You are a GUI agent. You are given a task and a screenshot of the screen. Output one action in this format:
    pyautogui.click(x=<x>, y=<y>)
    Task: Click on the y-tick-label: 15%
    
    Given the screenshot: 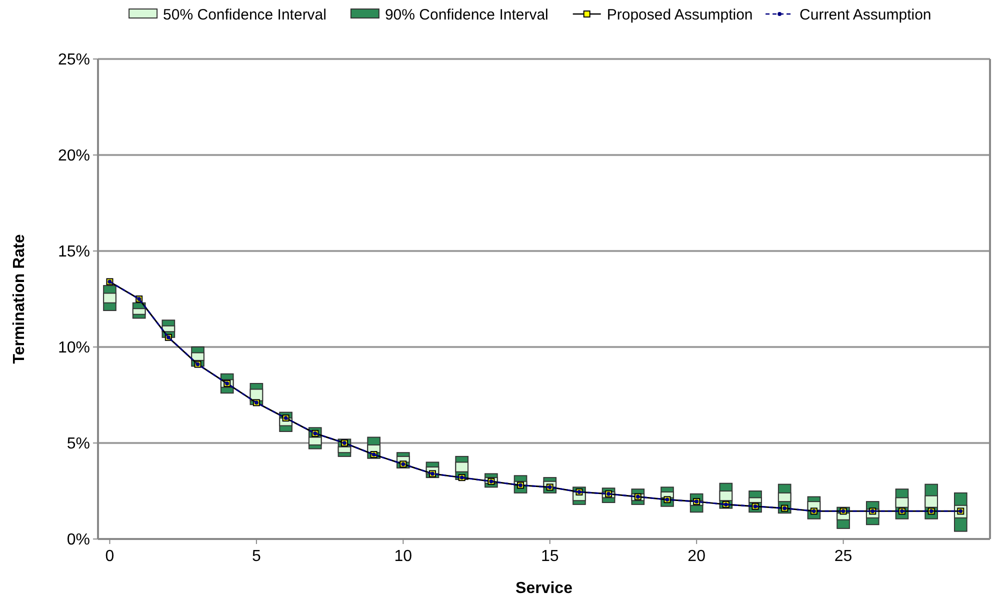 What is the action you would take?
    pyautogui.click(x=74, y=252)
    